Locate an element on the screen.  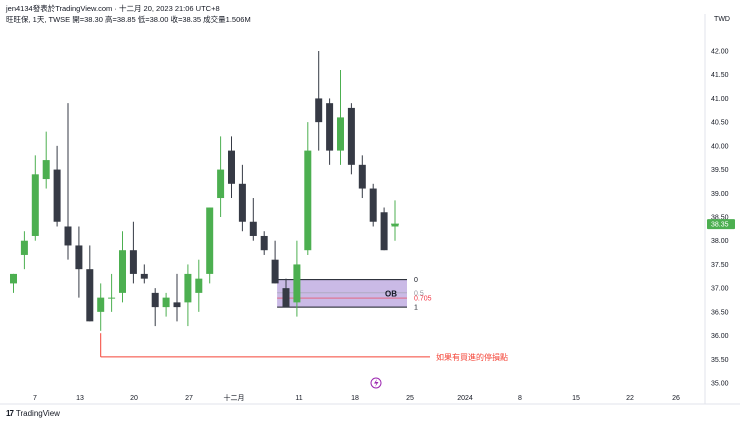
fib-level-label: 0.5 is located at coordinates (419, 293).